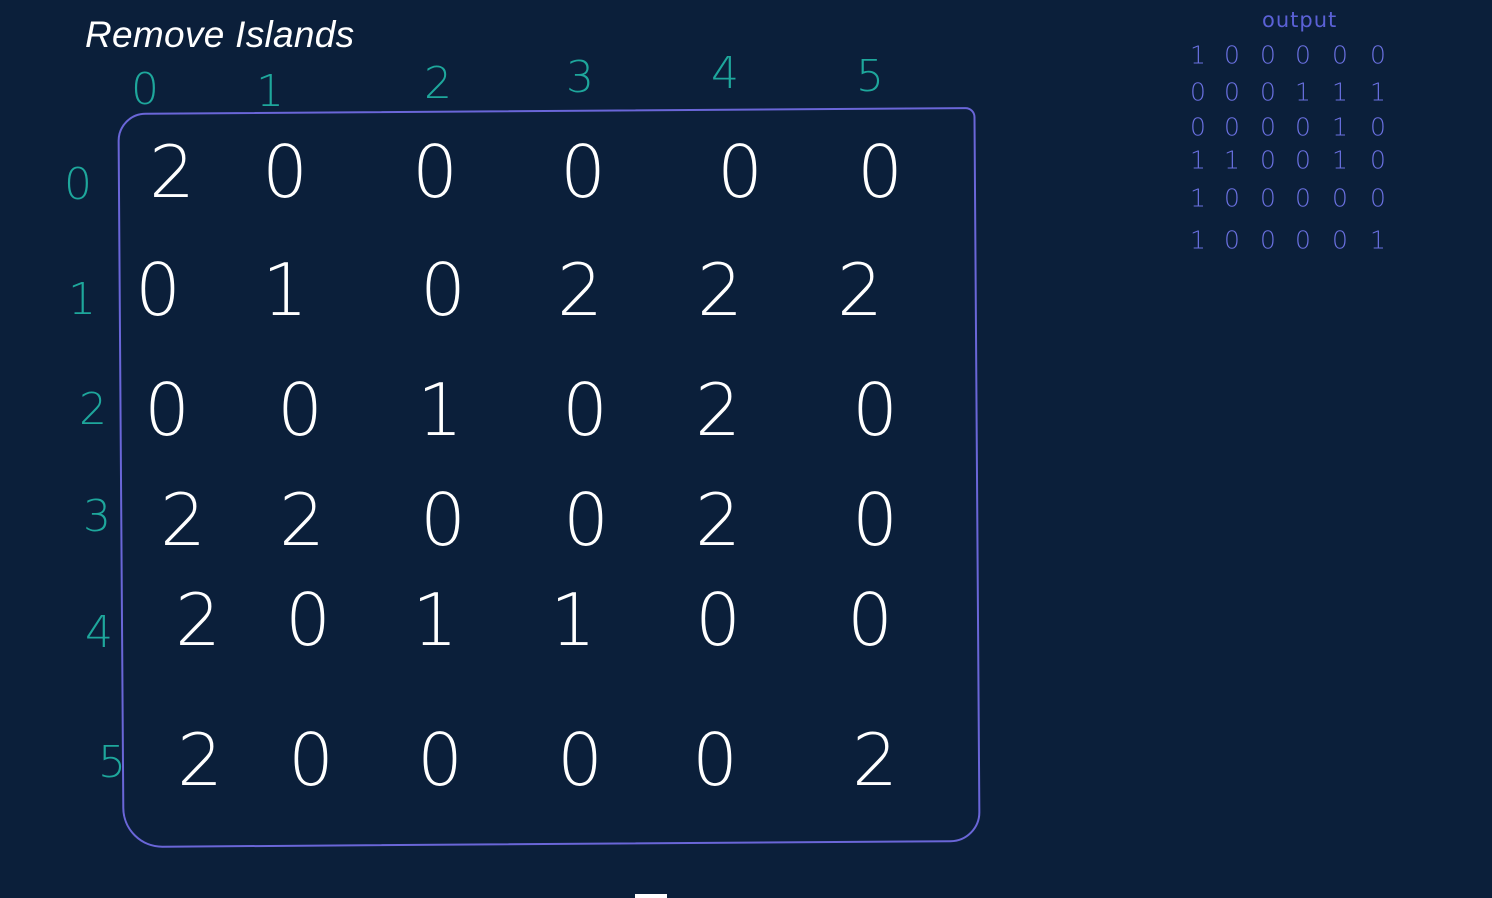 Image resolution: width=1492 pixels, height=898 pixels. What do you see at coordinates (93, 409) in the screenshot?
I see `row-index: 2` at bounding box center [93, 409].